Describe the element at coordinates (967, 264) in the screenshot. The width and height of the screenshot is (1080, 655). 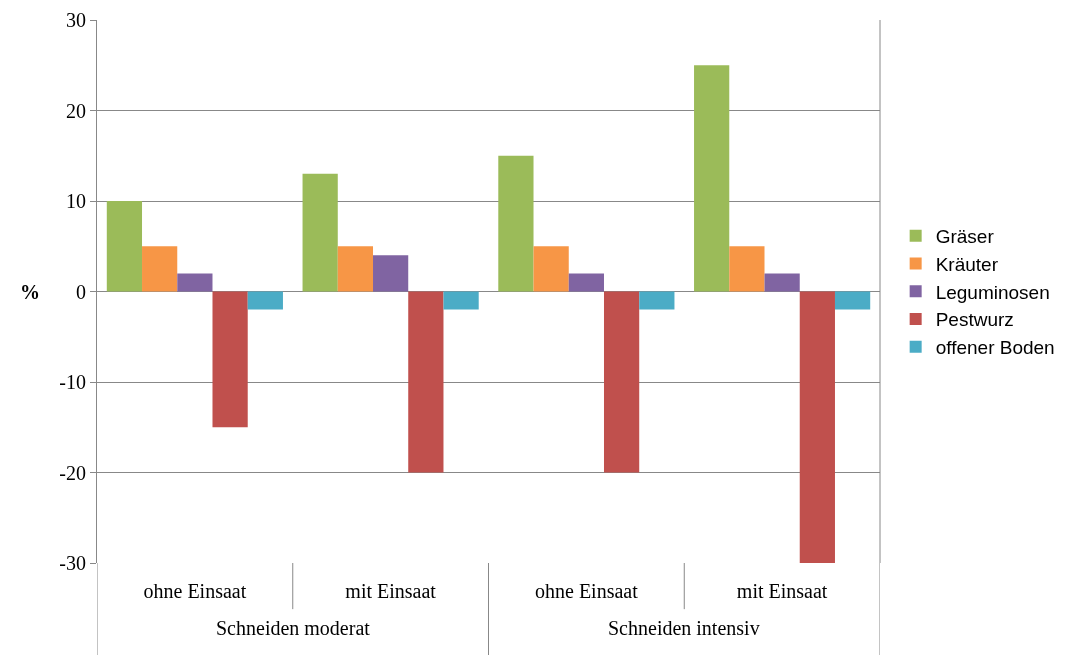
I see `legend-label: Kräuter` at that location.